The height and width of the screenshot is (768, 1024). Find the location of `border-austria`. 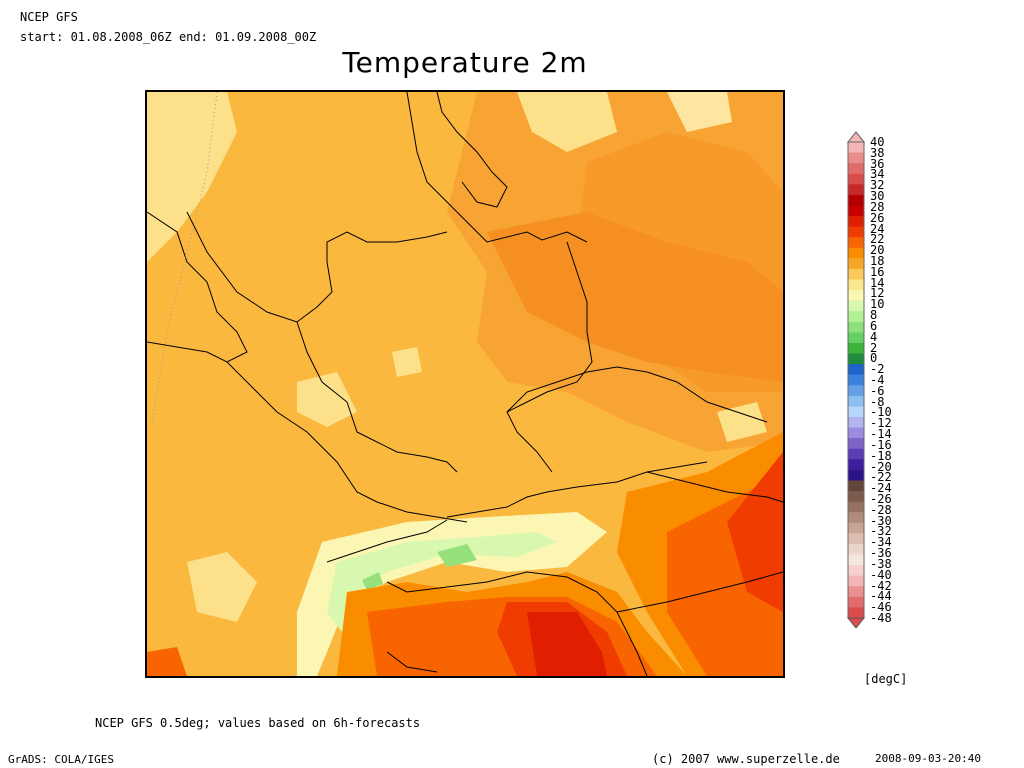

border-austria is located at coordinates (577, 489).